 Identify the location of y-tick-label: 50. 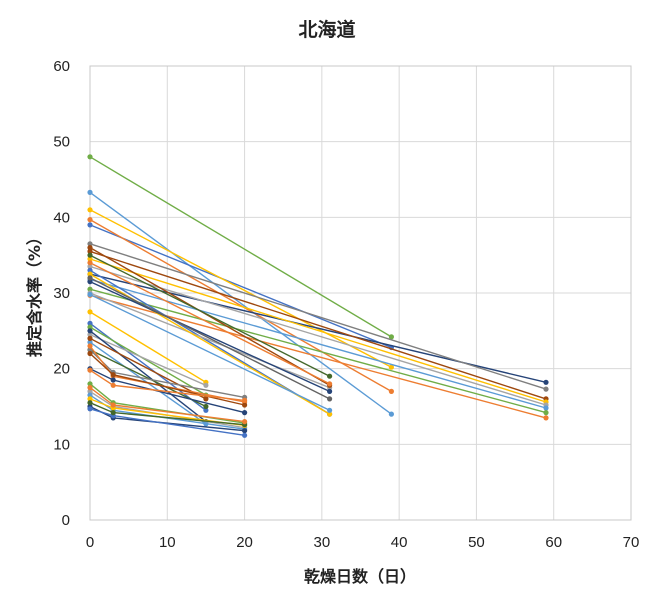
(61, 142).